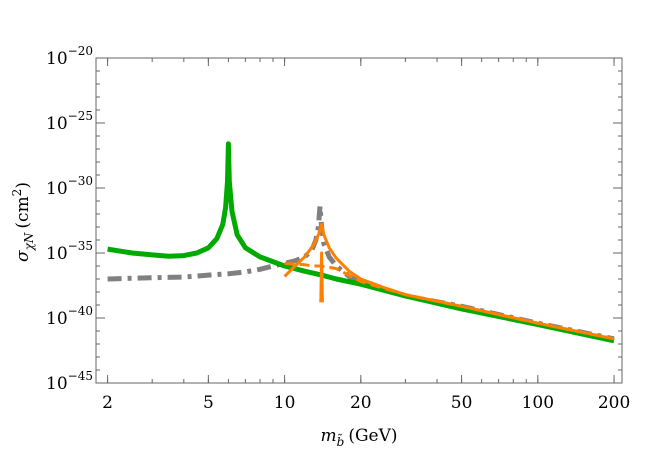  What do you see at coordinates (462, 403) in the screenshot?
I see `x-tick-label: 50` at bounding box center [462, 403].